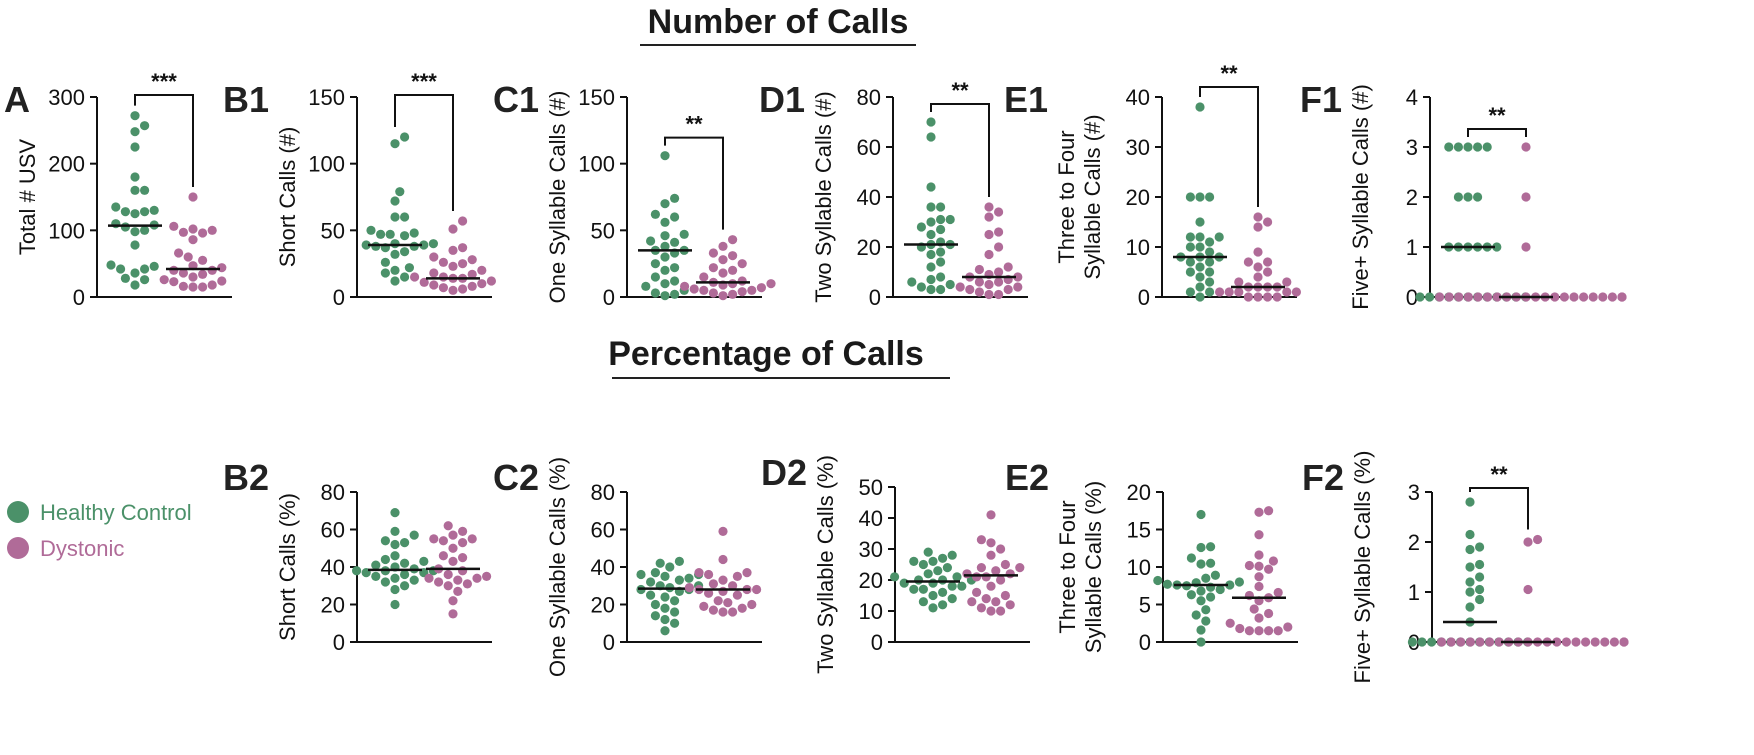 The width and height of the screenshot is (1754, 755). What do you see at coordinates (359, 189) in the screenshot?
I see `panel-b1: 0 50 100 150 Short Calls (#)B1 ***` at bounding box center [359, 189].